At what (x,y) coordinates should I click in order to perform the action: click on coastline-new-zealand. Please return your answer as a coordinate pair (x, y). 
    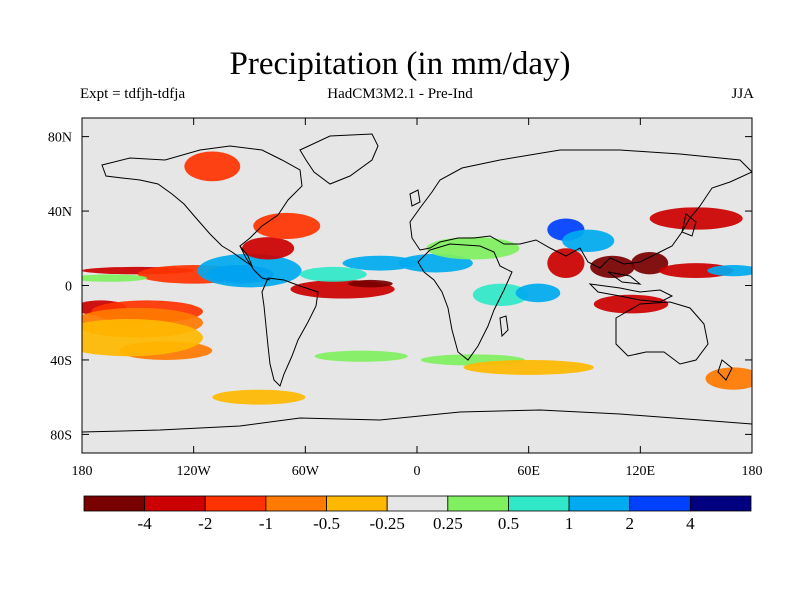
    Looking at the image, I should click on (725, 370).